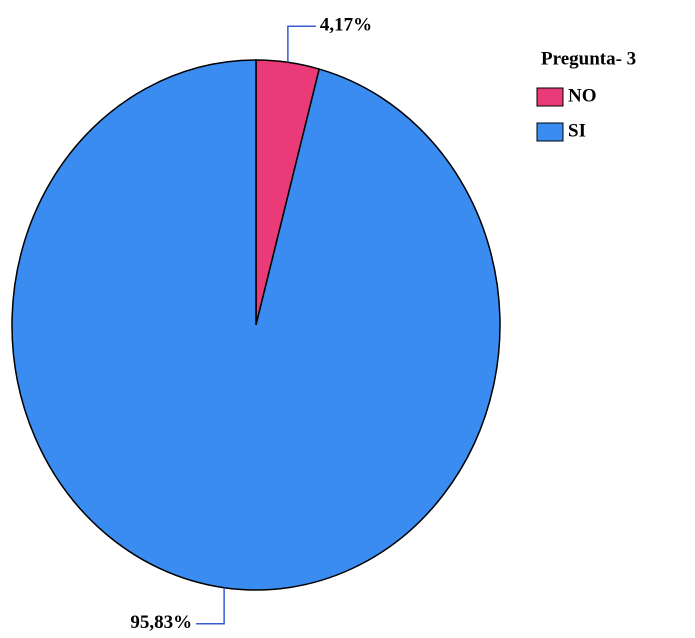  Describe the element at coordinates (577, 130) in the screenshot. I see `legend-label: SI` at that location.